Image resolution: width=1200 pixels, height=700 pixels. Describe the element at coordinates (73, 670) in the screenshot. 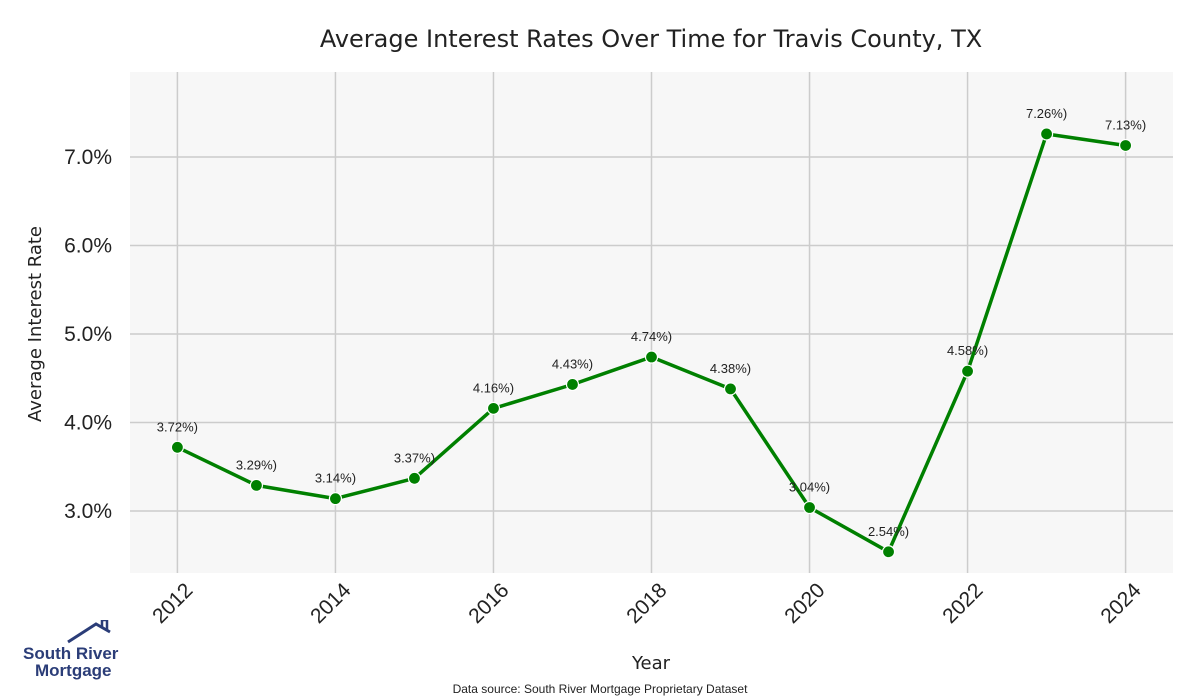

I see `logo-line-2: Mortgage` at that location.